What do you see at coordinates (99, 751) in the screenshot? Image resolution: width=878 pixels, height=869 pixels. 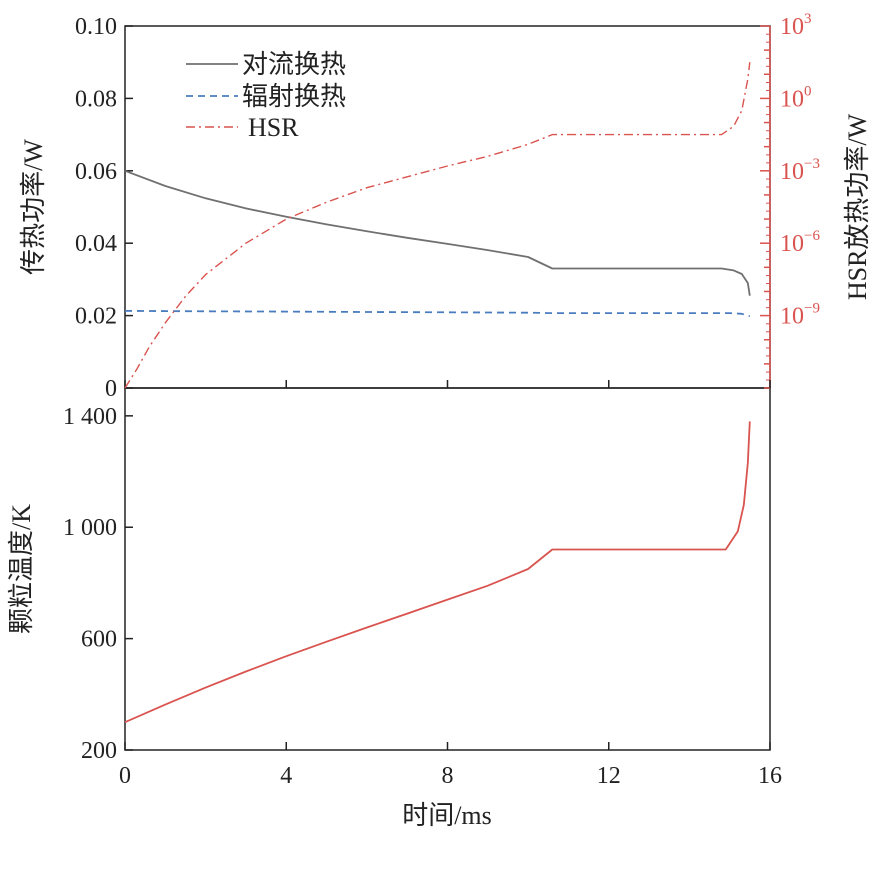 I see `bottom-y-tick-label: 200` at bounding box center [99, 751].